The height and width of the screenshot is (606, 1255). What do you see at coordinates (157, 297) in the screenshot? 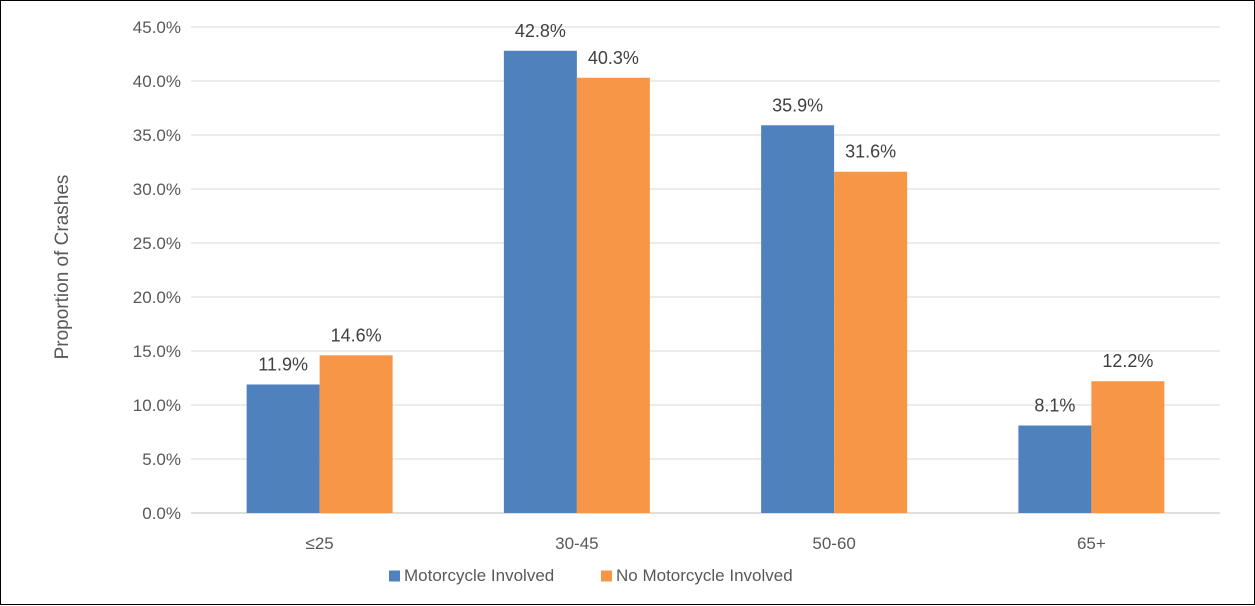
I see `y-tick-label: 20.0%` at bounding box center [157, 297].